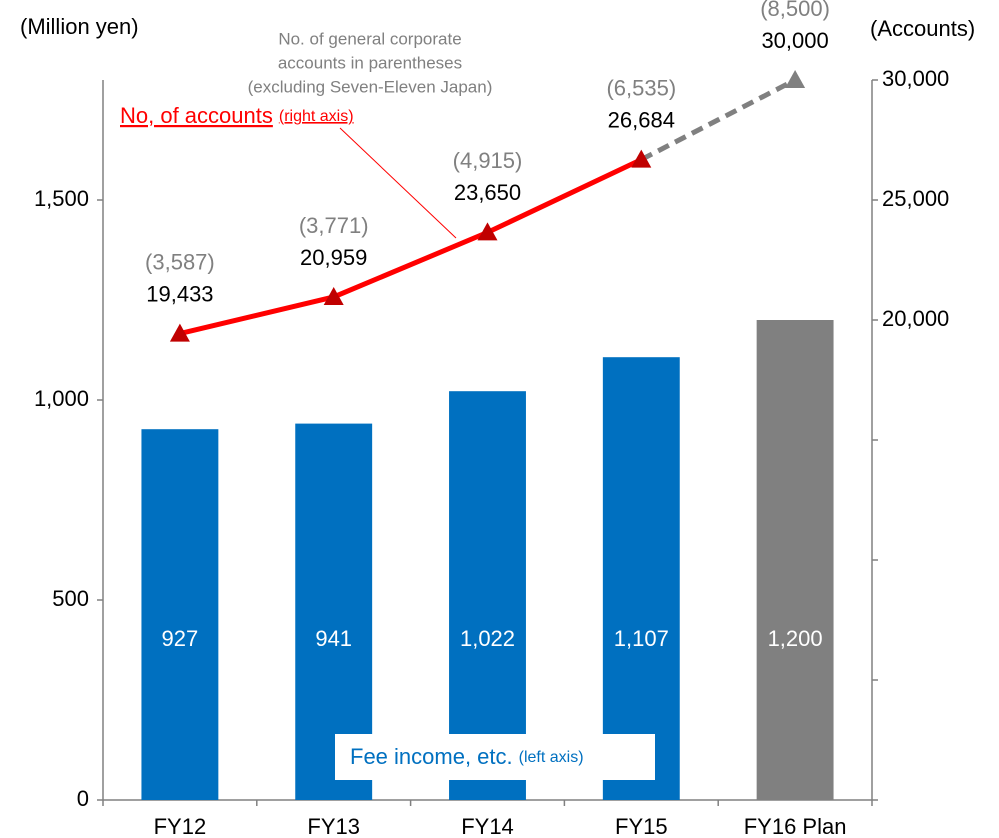 The image size is (999, 838). Describe the element at coordinates (795, 638) in the screenshot. I see `bar-value-label: 1,200` at that location.